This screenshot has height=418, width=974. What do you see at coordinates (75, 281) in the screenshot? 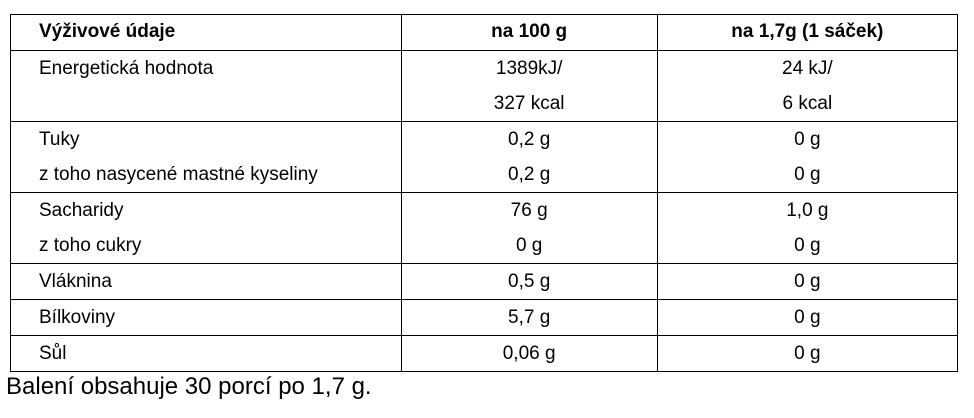
I see `cell-line: Vláknina` at bounding box center [75, 281].